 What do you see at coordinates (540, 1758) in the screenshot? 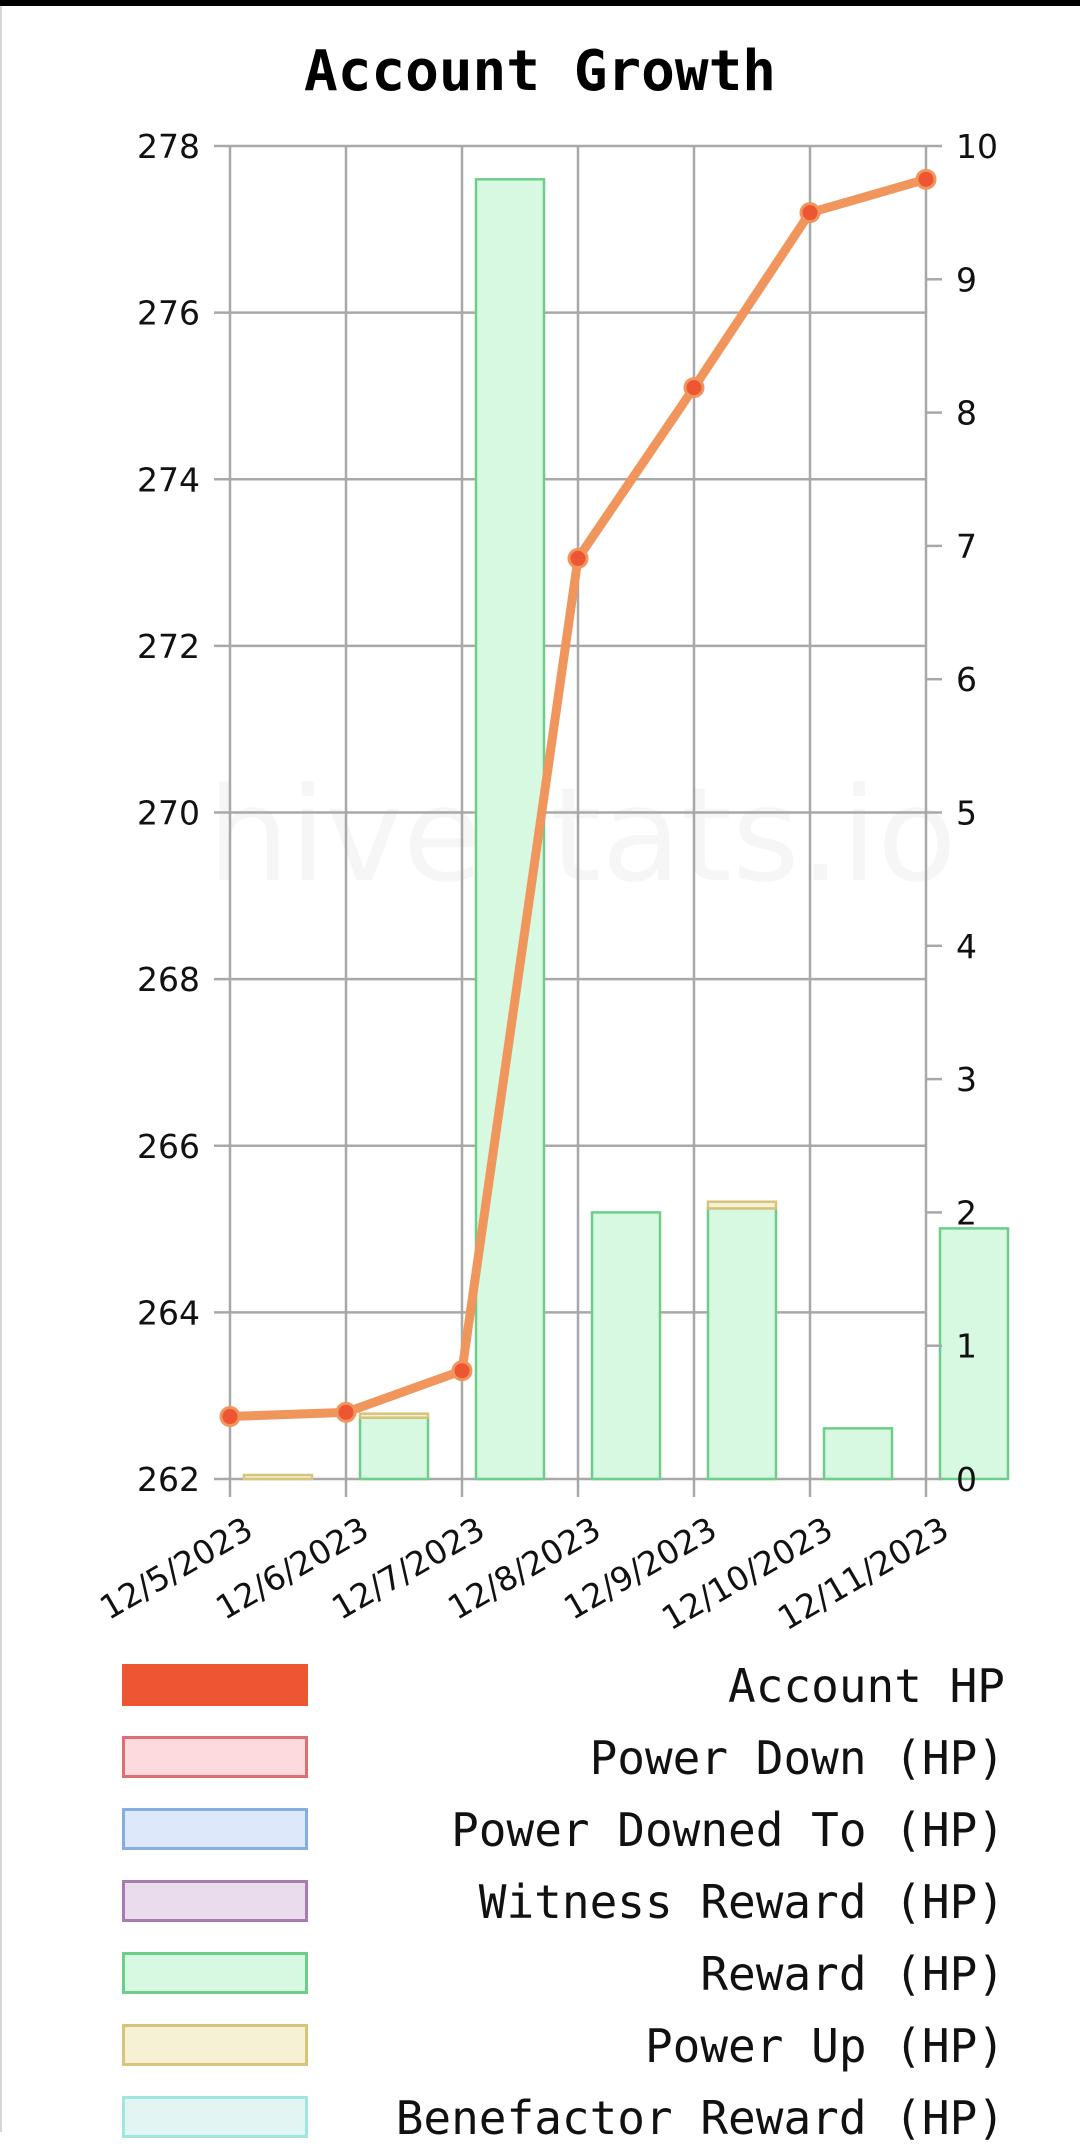
I see `legend-item: Power Down (HP)` at bounding box center [540, 1758].